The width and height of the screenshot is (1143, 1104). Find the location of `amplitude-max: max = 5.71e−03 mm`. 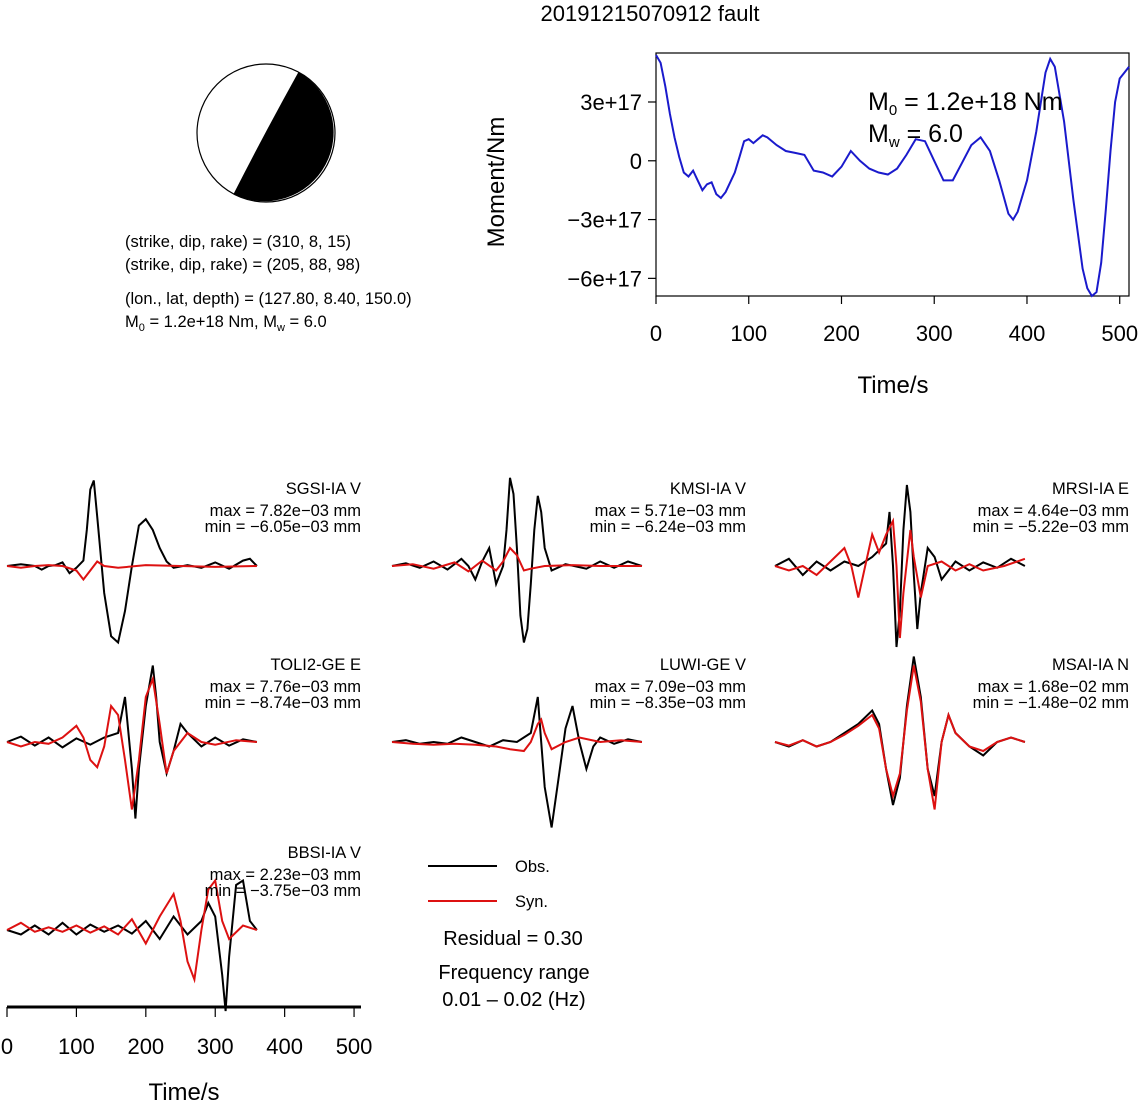

amplitude-max: max = 5.71e−03 mm is located at coordinates (670, 511).